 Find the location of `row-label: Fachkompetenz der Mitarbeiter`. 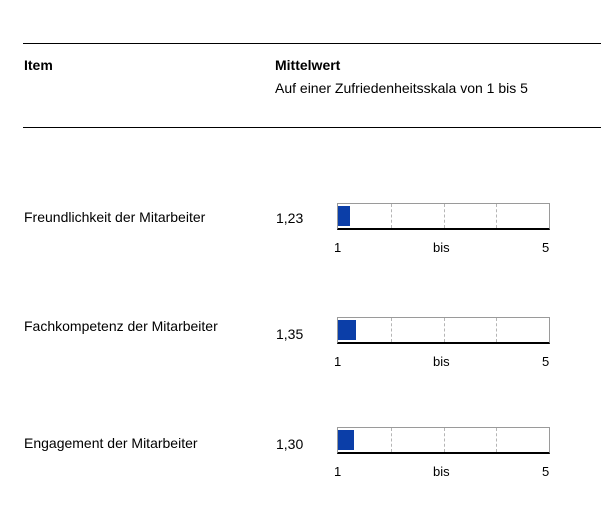

row-label: Fachkompetenz der Mitarbeiter is located at coordinates (121, 326).